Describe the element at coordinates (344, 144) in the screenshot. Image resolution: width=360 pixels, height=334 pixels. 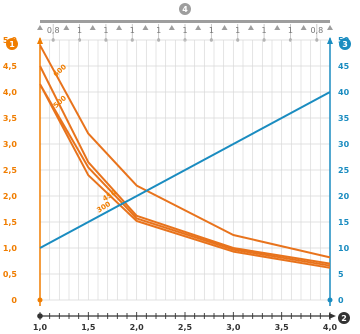
I see `y-right-tick-label: 30` at that location.